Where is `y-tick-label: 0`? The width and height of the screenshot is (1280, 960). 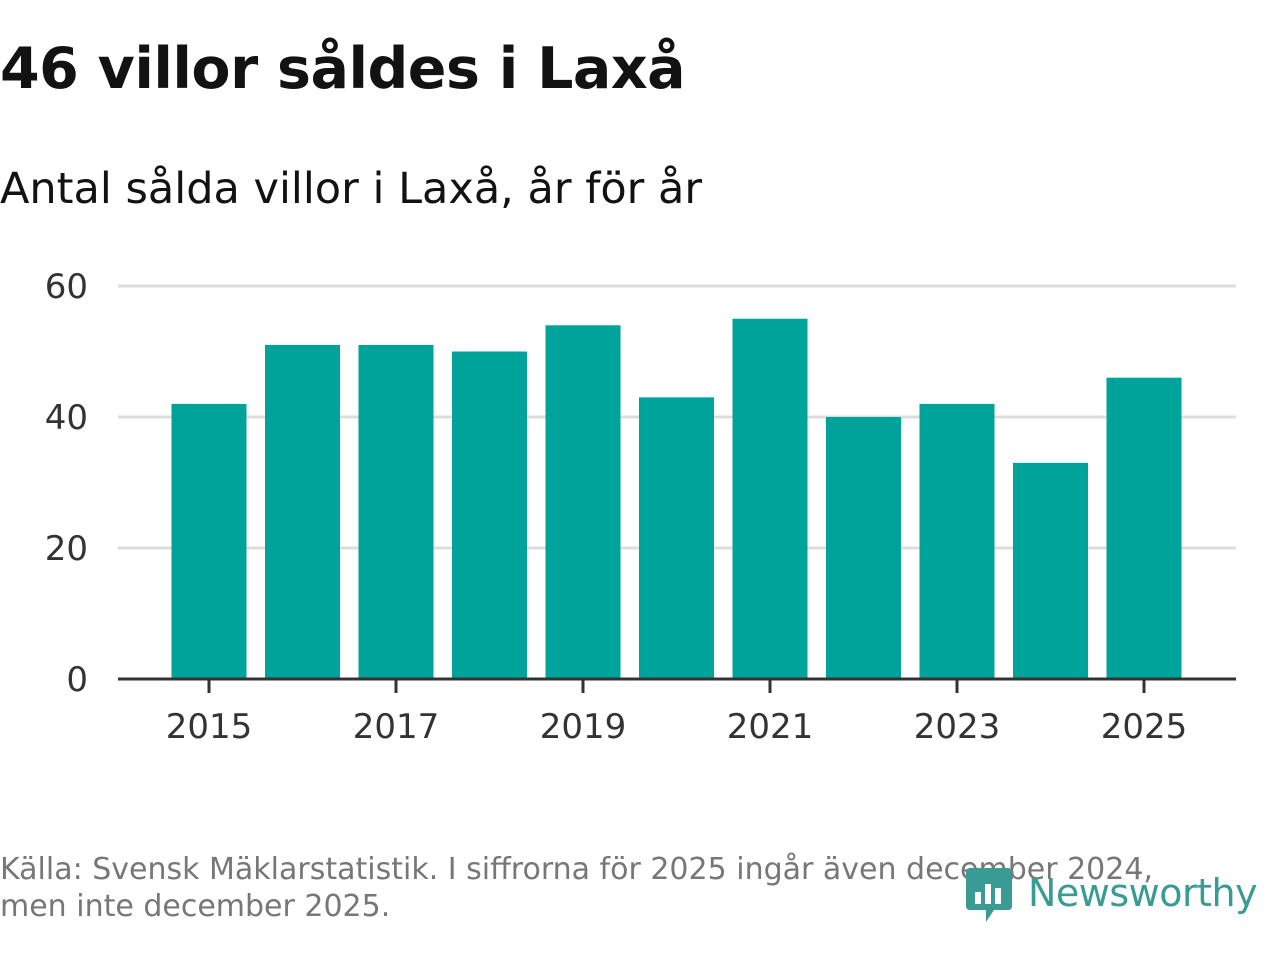 y-tick-label: 0 is located at coordinates (77, 680).